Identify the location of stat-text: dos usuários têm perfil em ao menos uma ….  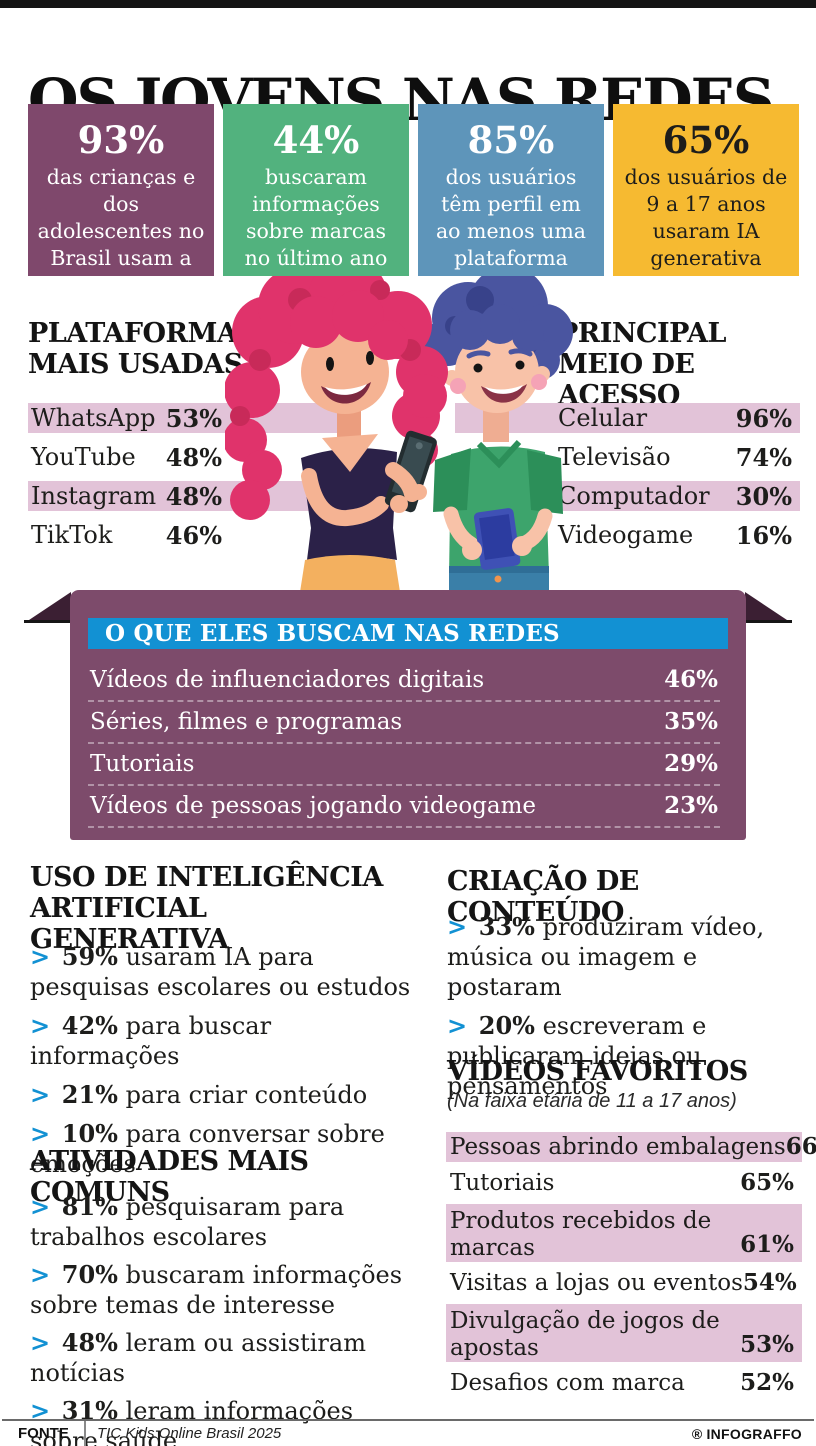
(511, 217).